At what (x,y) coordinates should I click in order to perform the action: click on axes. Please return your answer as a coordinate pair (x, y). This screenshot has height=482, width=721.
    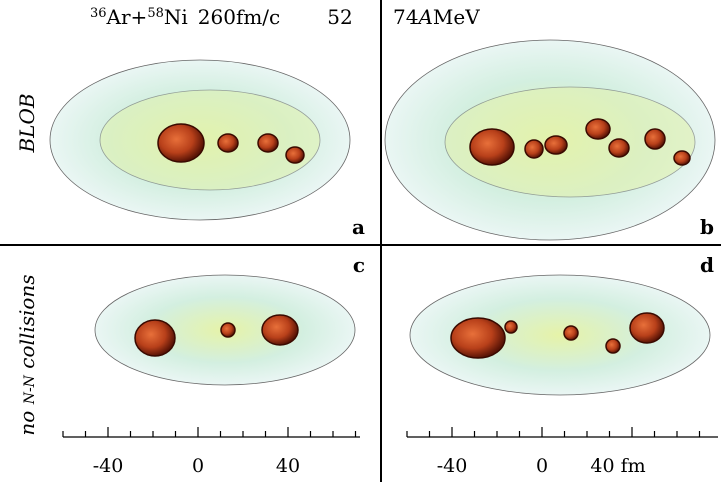
    Looking at the image, I should click on (390, 432).